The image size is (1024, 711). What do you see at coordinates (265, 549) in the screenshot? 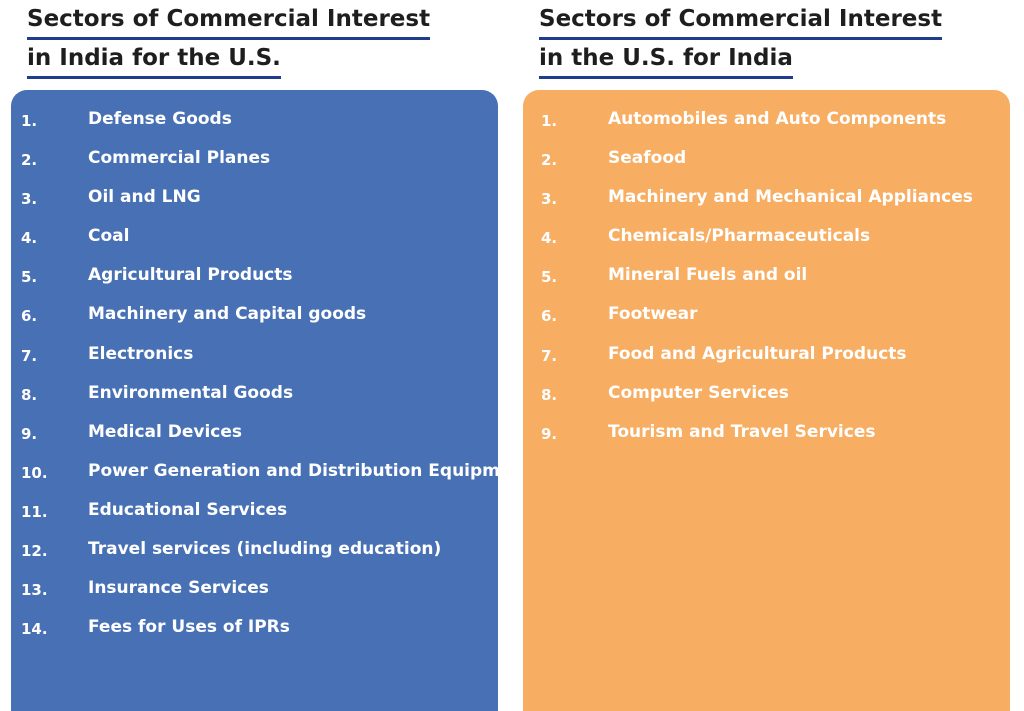
I see `item-label: Travel services (including education)` at bounding box center [265, 549].